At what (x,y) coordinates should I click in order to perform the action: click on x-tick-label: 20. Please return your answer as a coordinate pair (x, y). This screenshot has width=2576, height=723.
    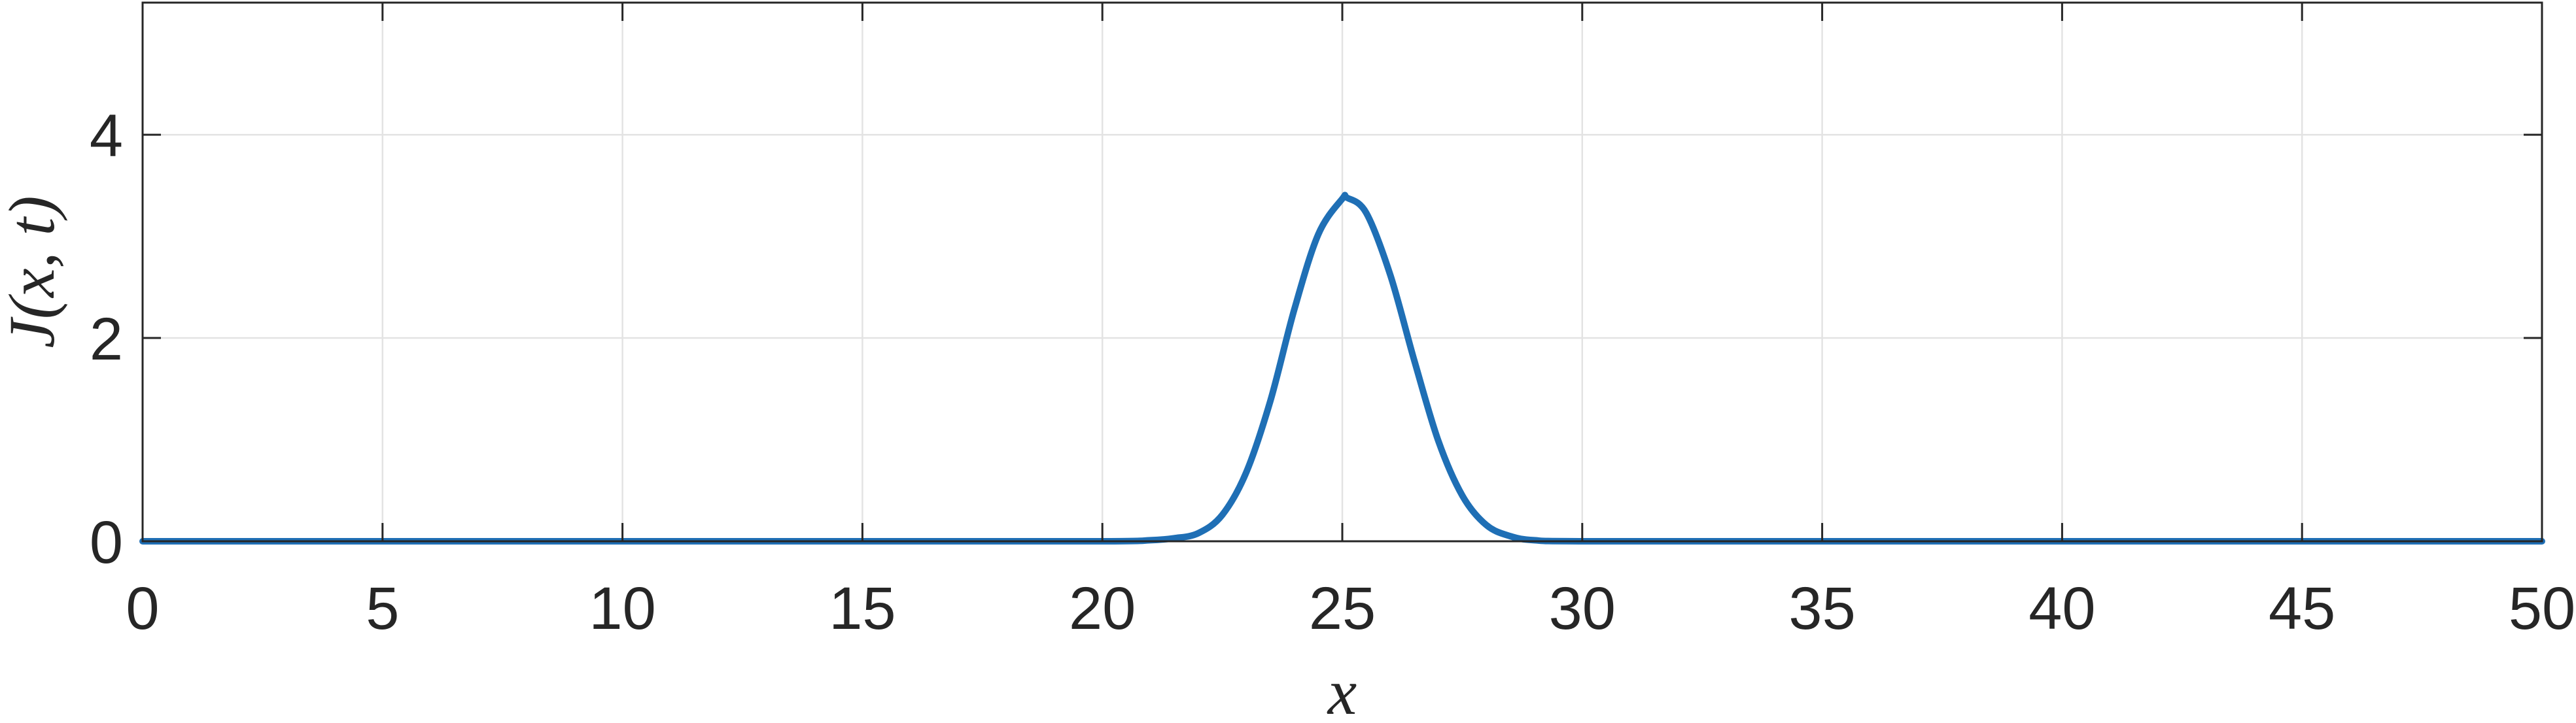
    Looking at the image, I should click on (1103, 608).